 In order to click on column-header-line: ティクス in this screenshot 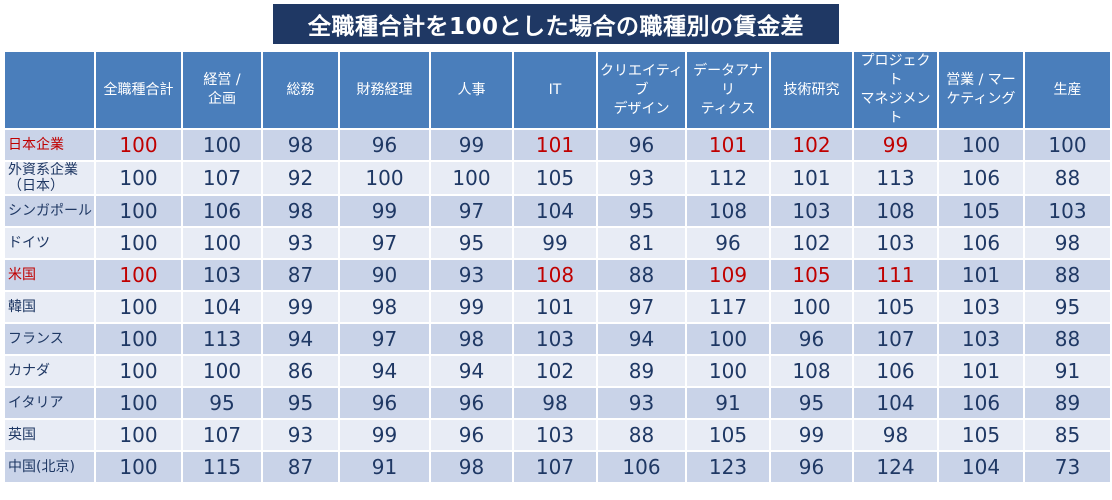, I will do `click(728, 108)`.